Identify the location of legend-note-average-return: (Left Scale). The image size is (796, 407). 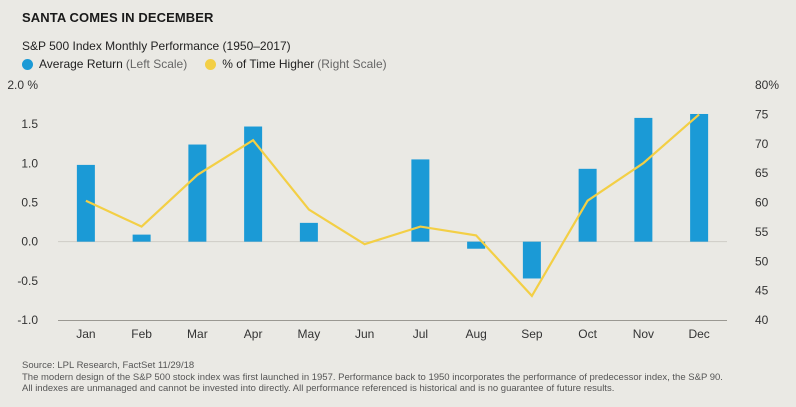
(156, 64).